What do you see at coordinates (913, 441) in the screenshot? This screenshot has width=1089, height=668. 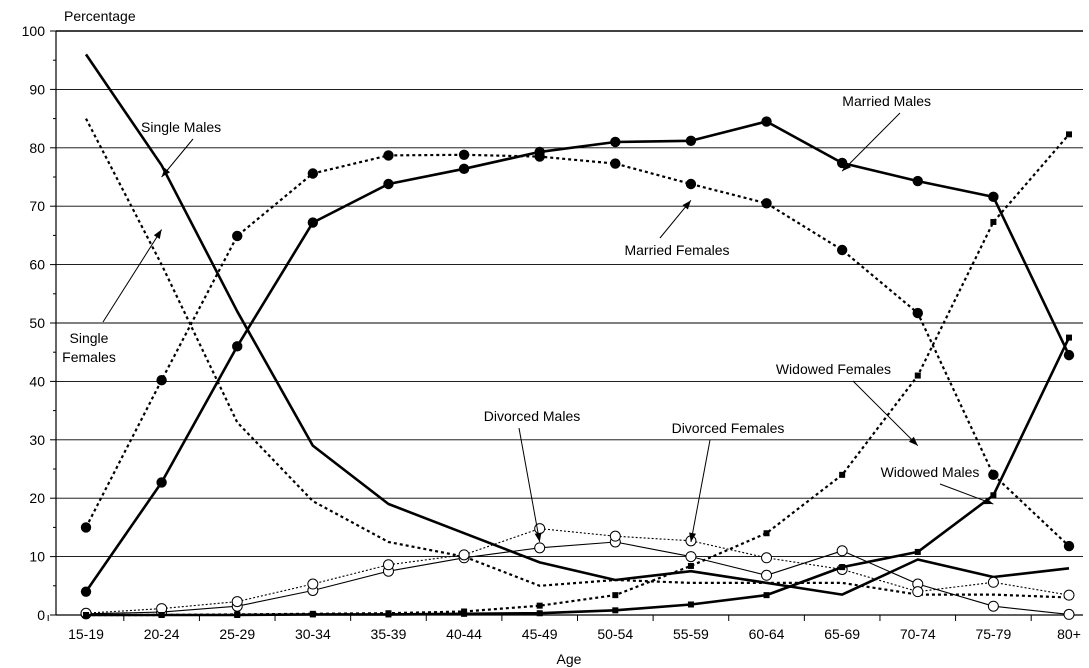 I see `annotation-arrowhead-widowed-females` at bounding box center [913, 441].